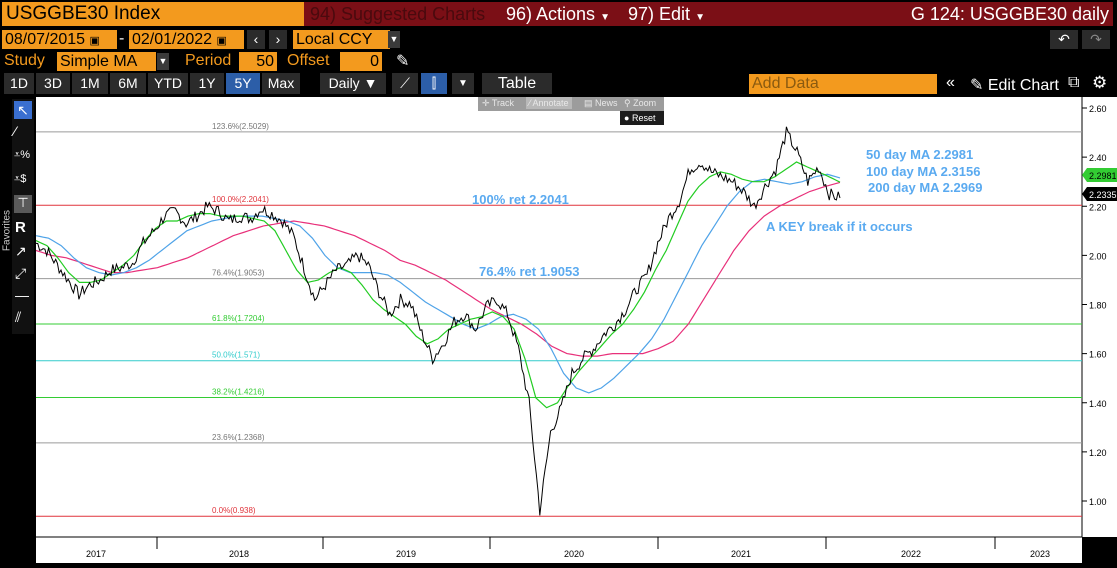  I want to click on chart-annotation: 100 day MA 2.3156, so click(923, 171).